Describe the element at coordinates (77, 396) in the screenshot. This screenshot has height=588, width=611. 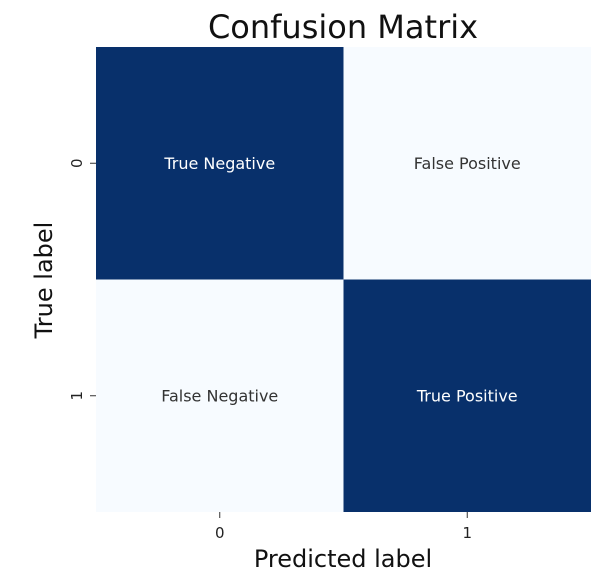
I see `y-tick-label-1: 1` at that location.